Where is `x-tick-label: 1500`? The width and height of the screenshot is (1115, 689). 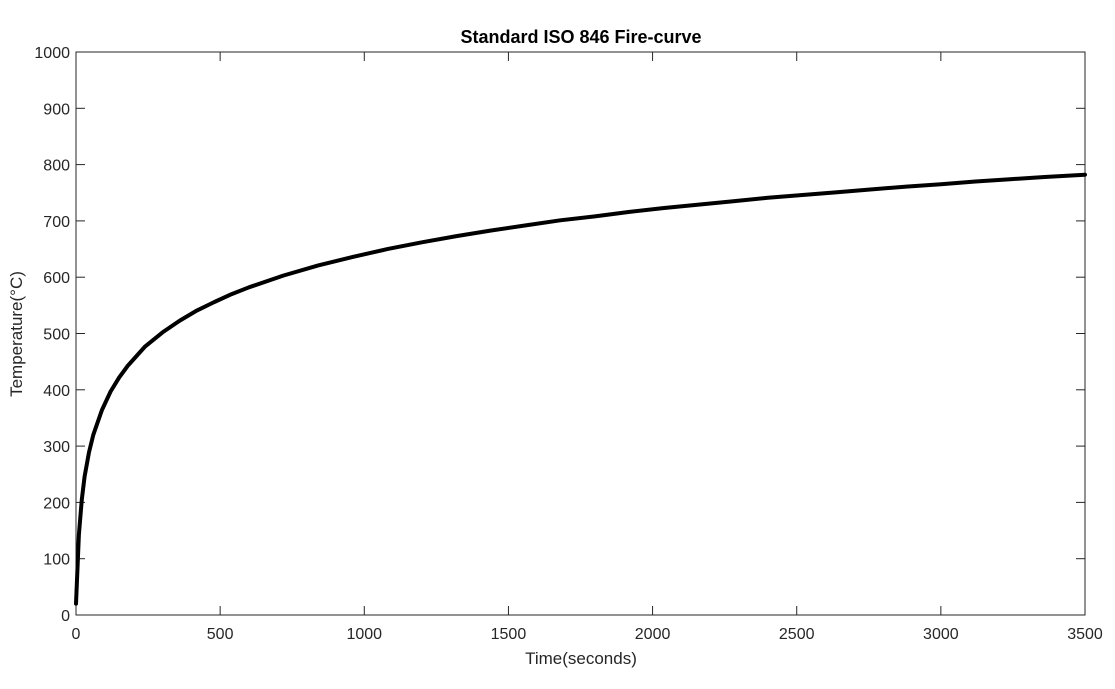
x-tick-label: 1500 is located at coordinates (509, 634).